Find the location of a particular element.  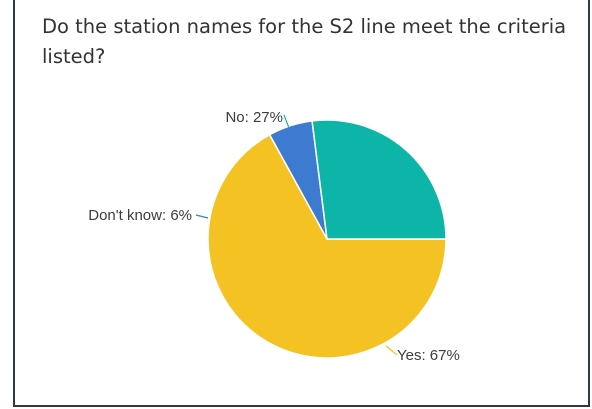

slice-label-don-t-know: Don't know: 6% is located at coordinates (140, 215).